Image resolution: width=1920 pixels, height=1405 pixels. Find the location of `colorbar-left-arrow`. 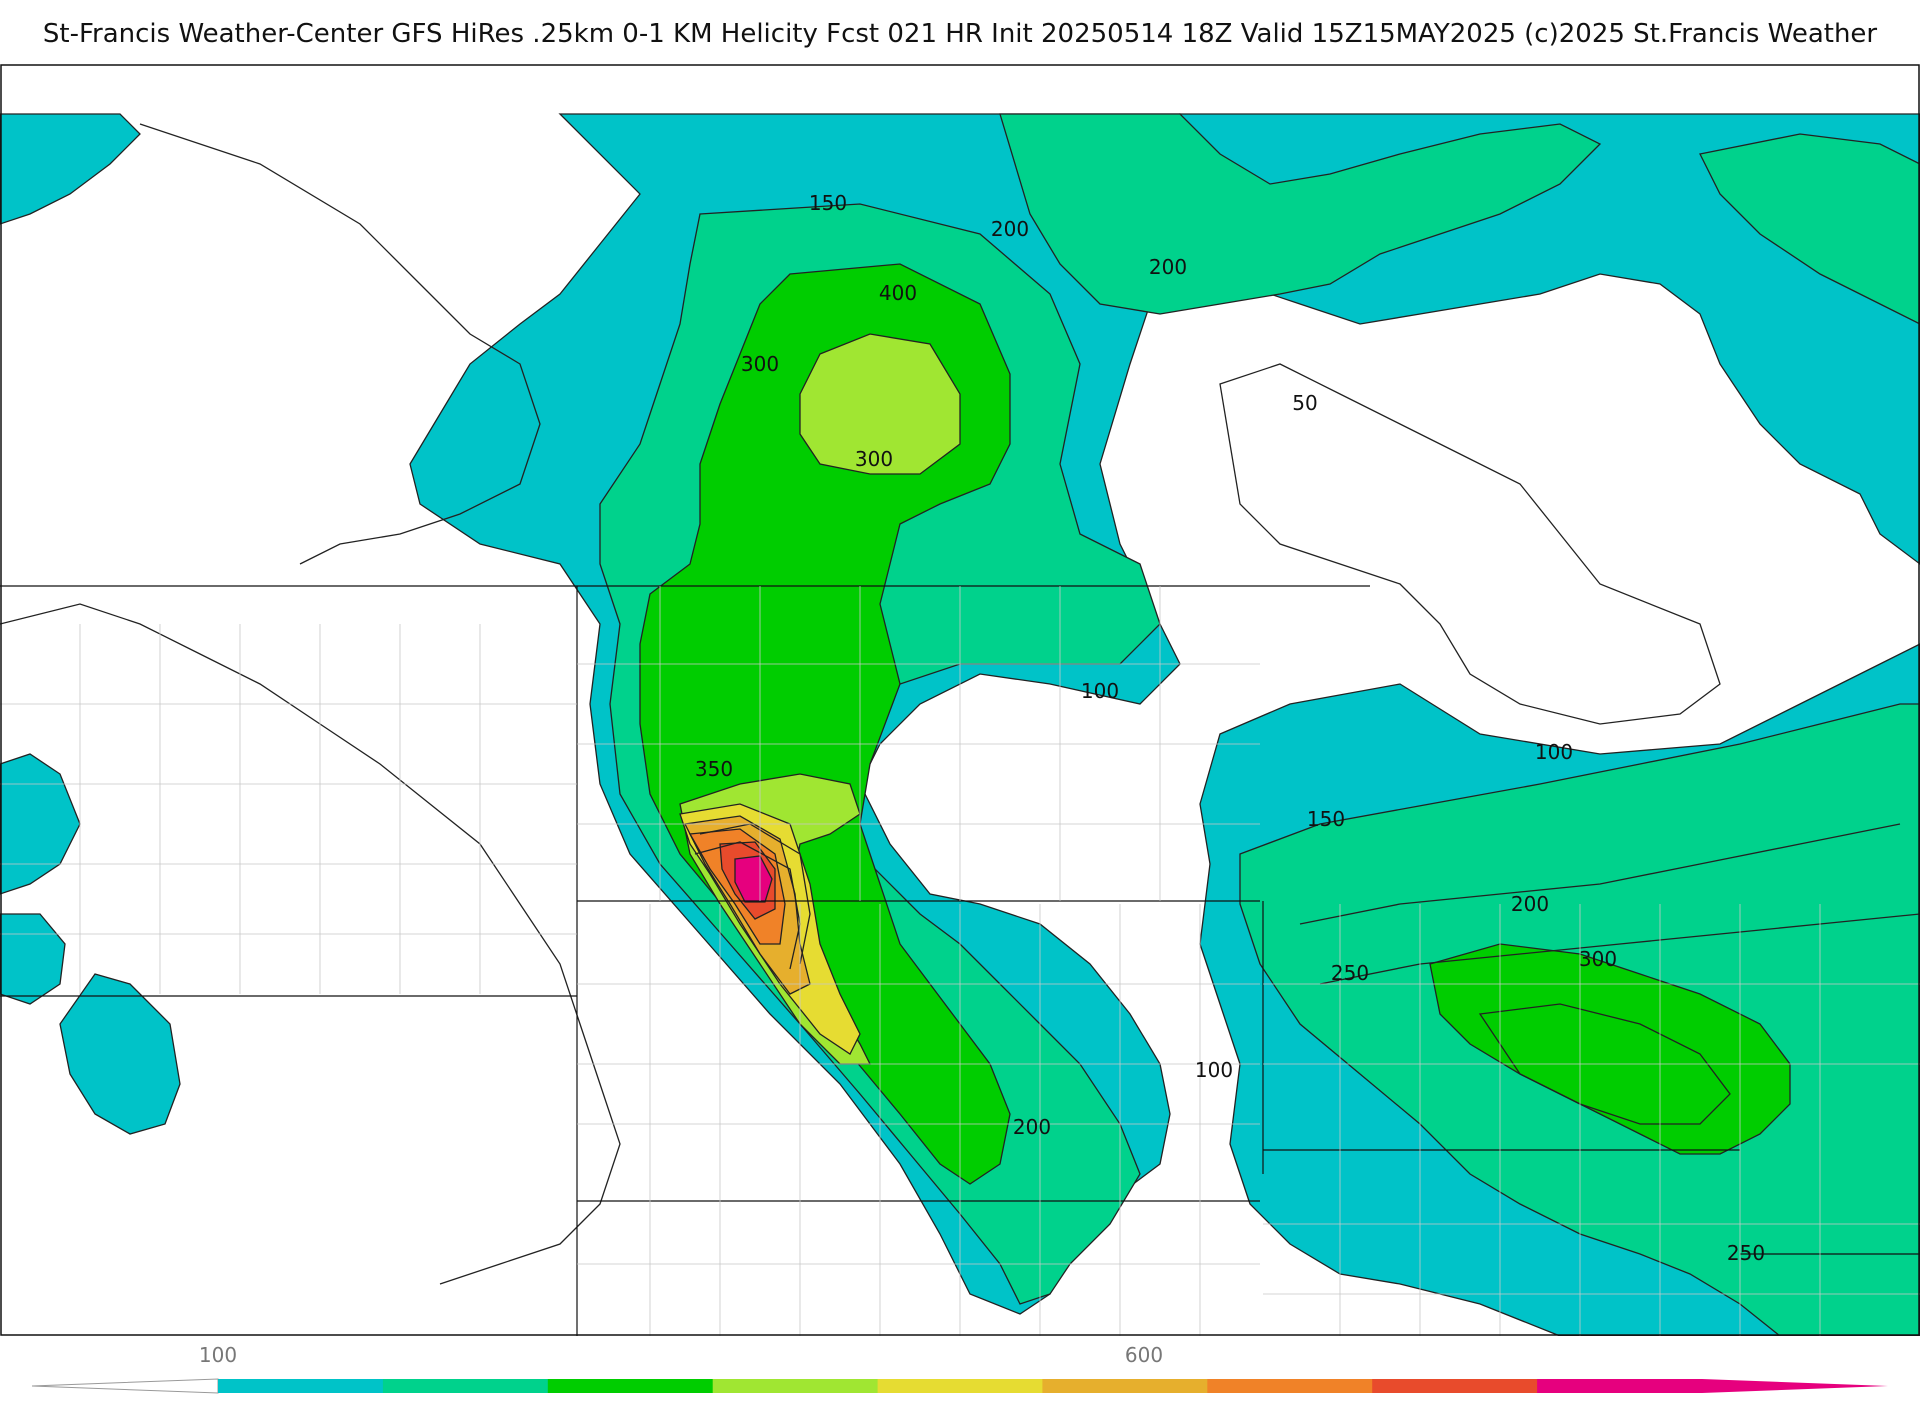

colorbar-left-arrow is located at coordinates (125, 1386).